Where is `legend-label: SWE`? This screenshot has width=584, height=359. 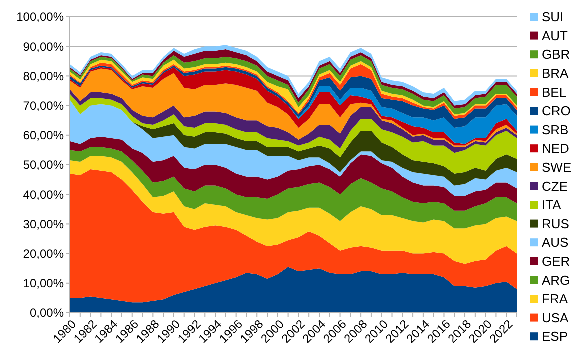 legend-label: SWE is located at coordinates (557, 167).